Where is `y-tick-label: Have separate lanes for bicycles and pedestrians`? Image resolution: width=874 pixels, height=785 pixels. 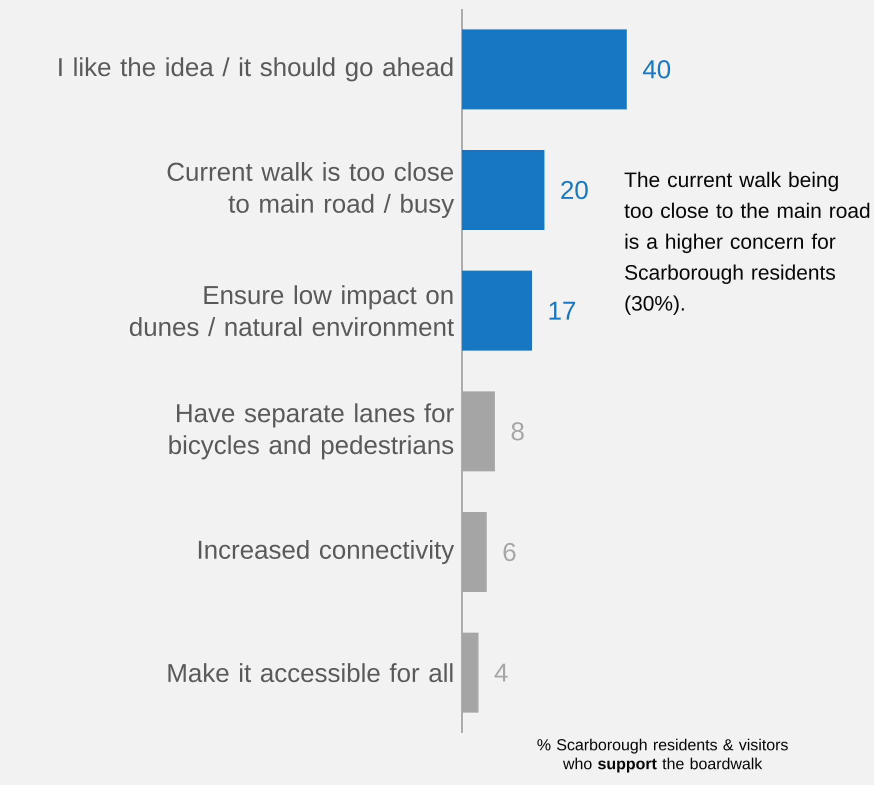 y-tick-label: Have separate lanes for bicycles and pedestrians is located at coordinates (311, 431).